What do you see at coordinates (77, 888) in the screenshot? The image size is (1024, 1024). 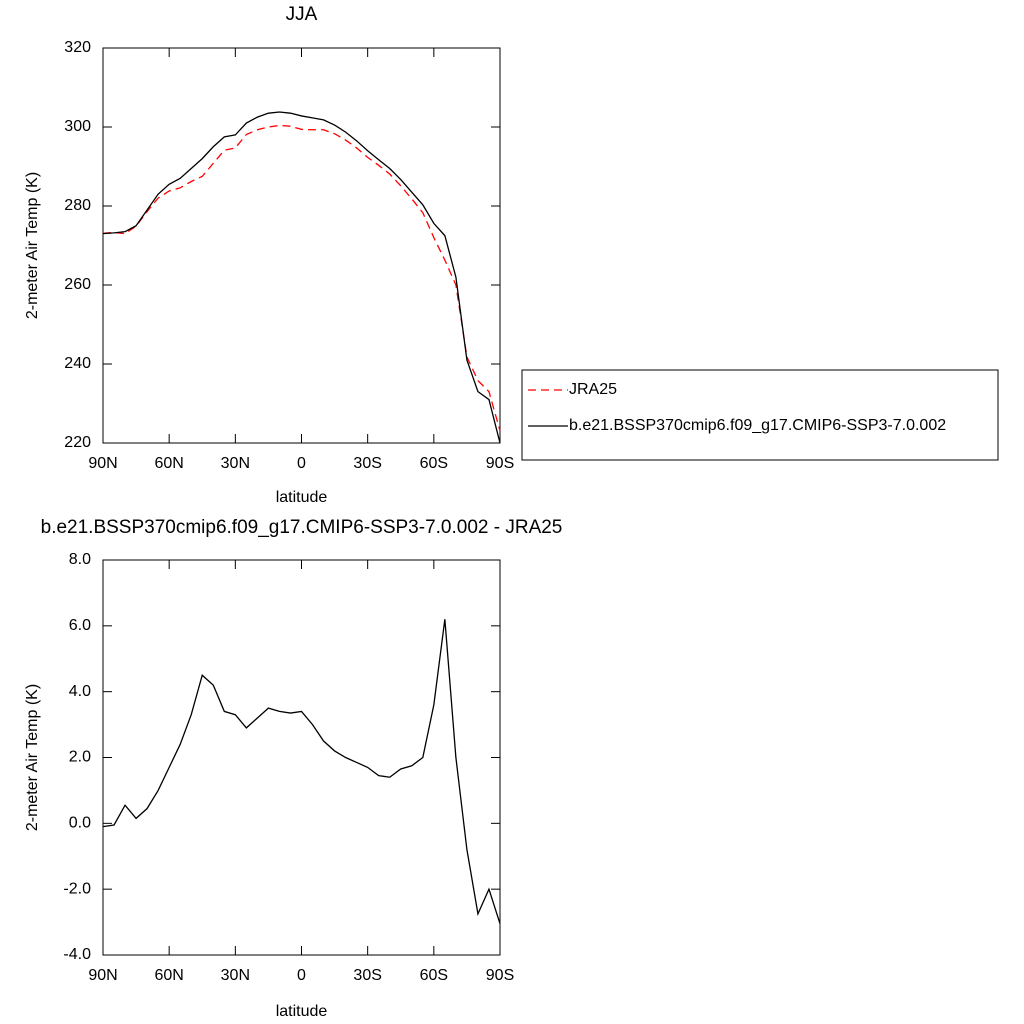 I see `y-tick-label: -2.0` at bounding box center [77, 888].